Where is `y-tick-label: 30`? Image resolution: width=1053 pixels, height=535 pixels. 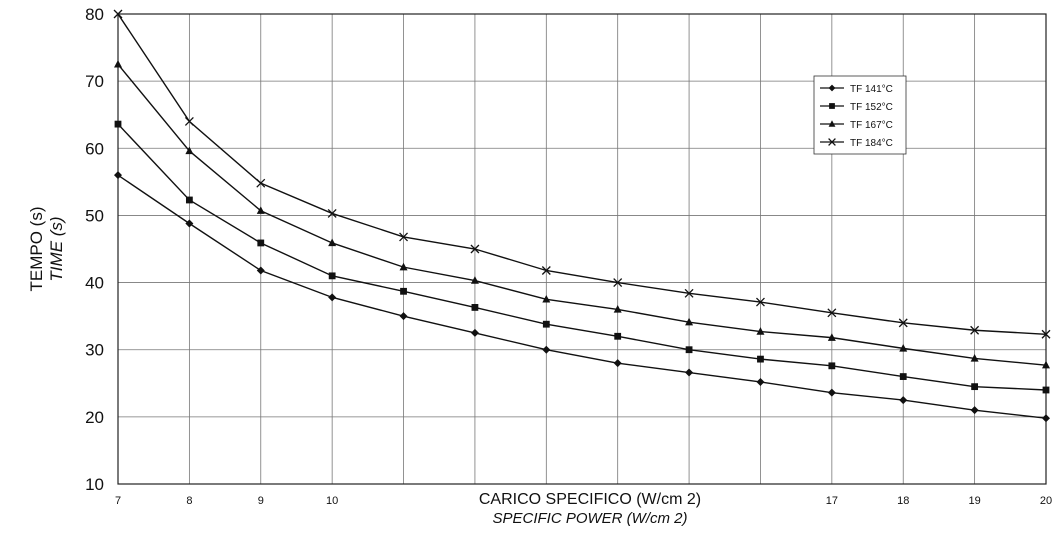 y-tick-label: 30 is located at coordinates (94, 350).